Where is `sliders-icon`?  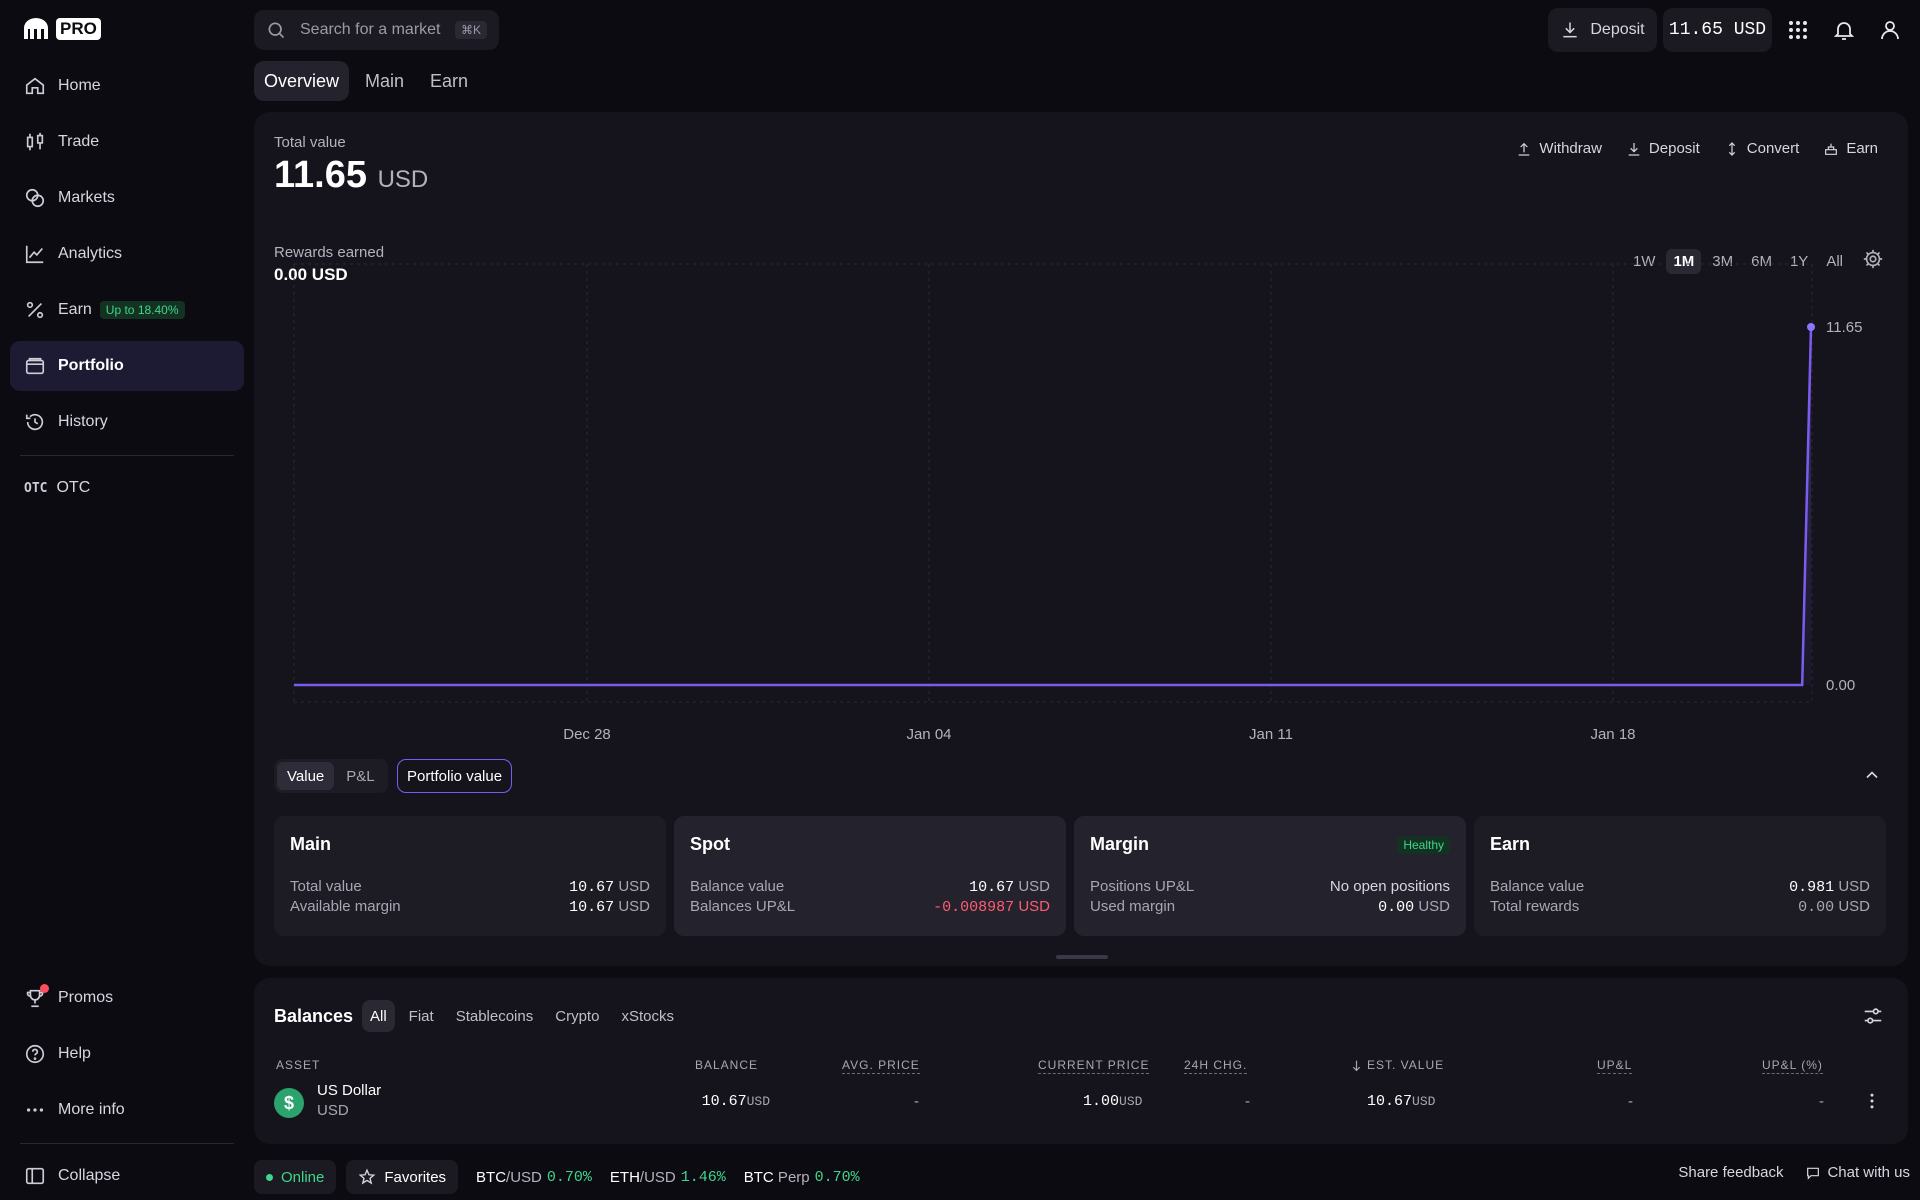 sliders-icon is located at coordinates (1873, 1018).